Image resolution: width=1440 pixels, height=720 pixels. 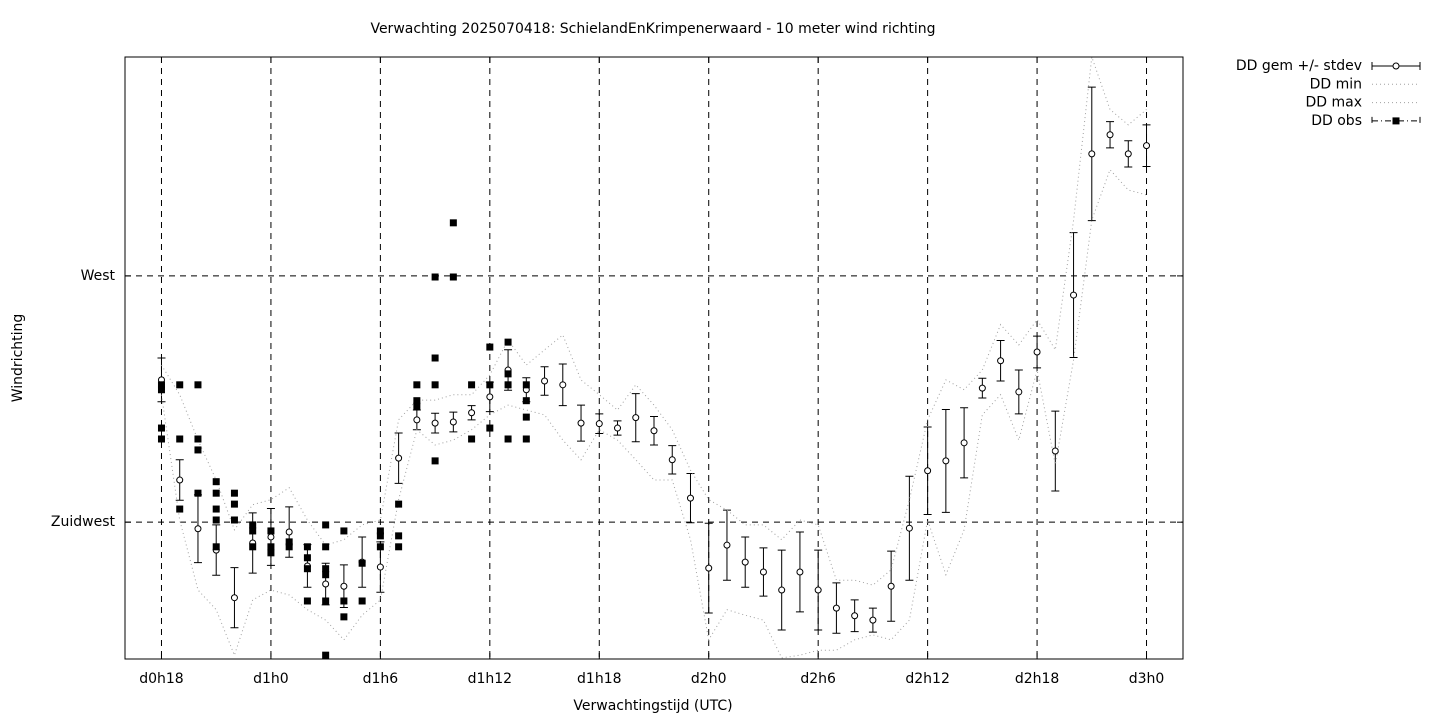 I want to click on legend-label: DD obs, so click(x=1336, y=121).